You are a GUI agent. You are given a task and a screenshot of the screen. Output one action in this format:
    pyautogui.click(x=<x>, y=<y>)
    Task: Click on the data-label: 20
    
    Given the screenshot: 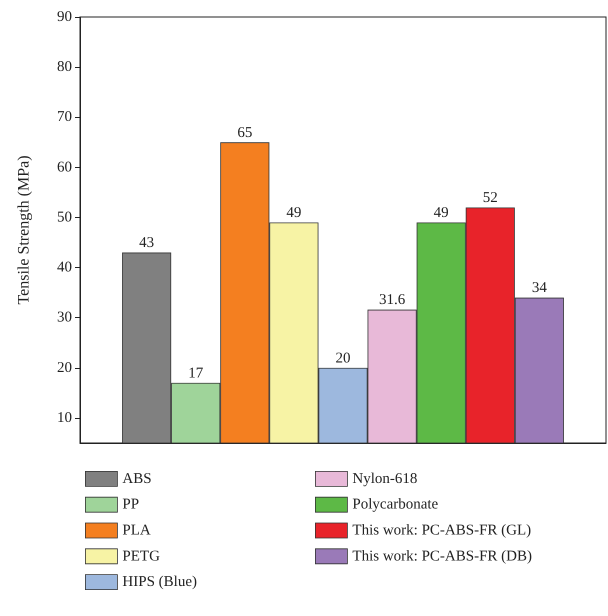 What is the action you would take?
    pyautogui.click(x=343, y=358)
    